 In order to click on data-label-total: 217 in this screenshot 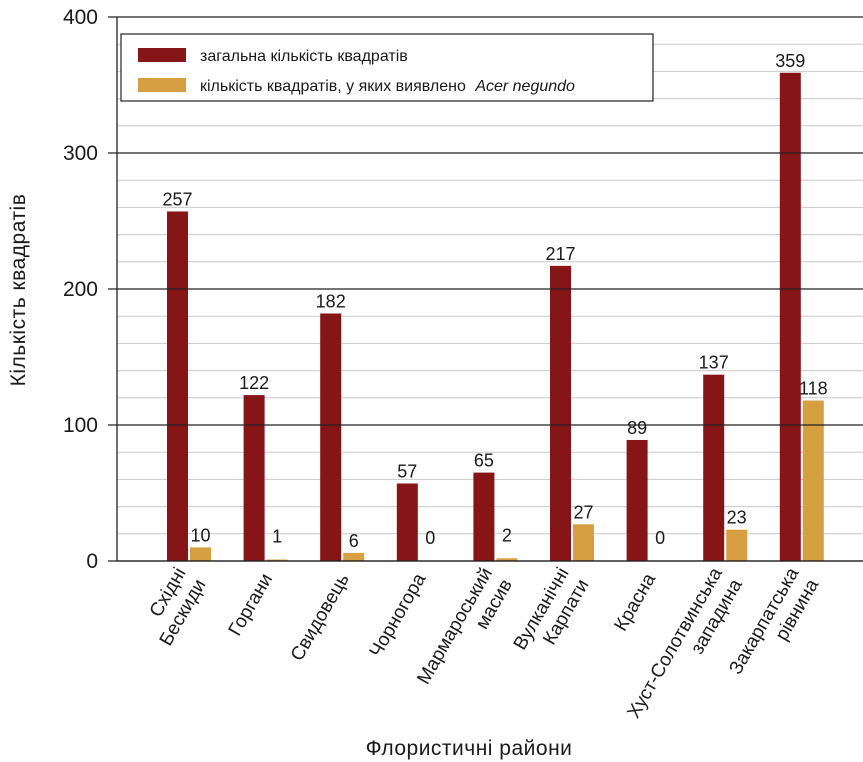, I will do `click(560, 254)`.